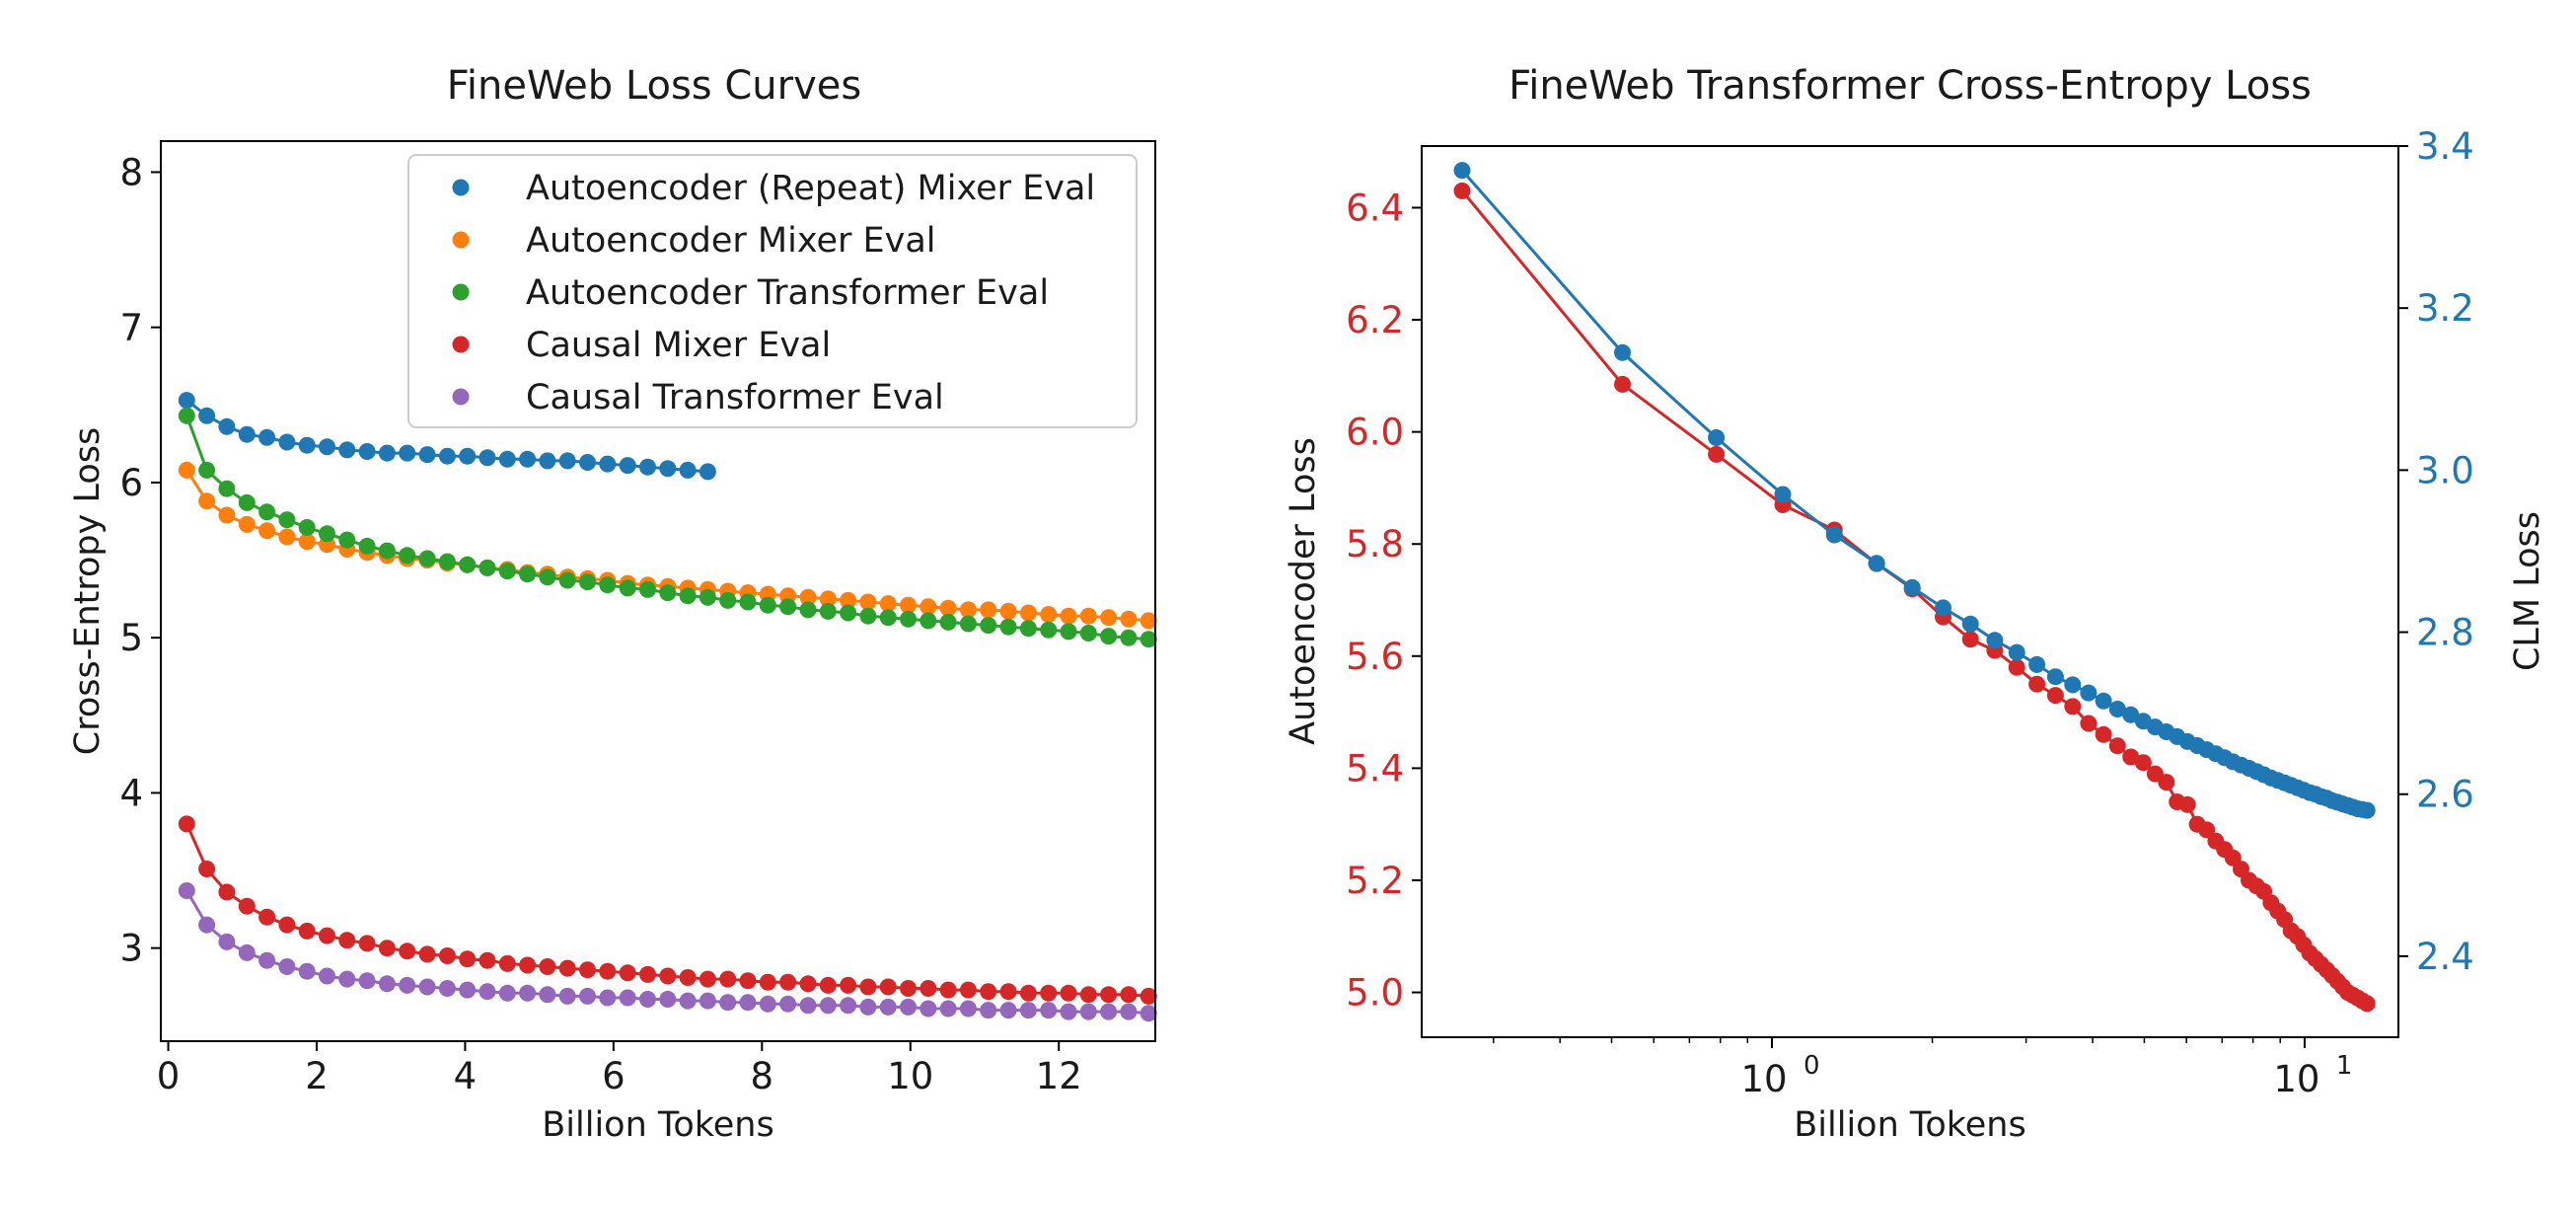  Describe the element at coordinates (461, 292) in the screenshot. I see `legend-marker-autoencoder-transformer-eval` at that location.